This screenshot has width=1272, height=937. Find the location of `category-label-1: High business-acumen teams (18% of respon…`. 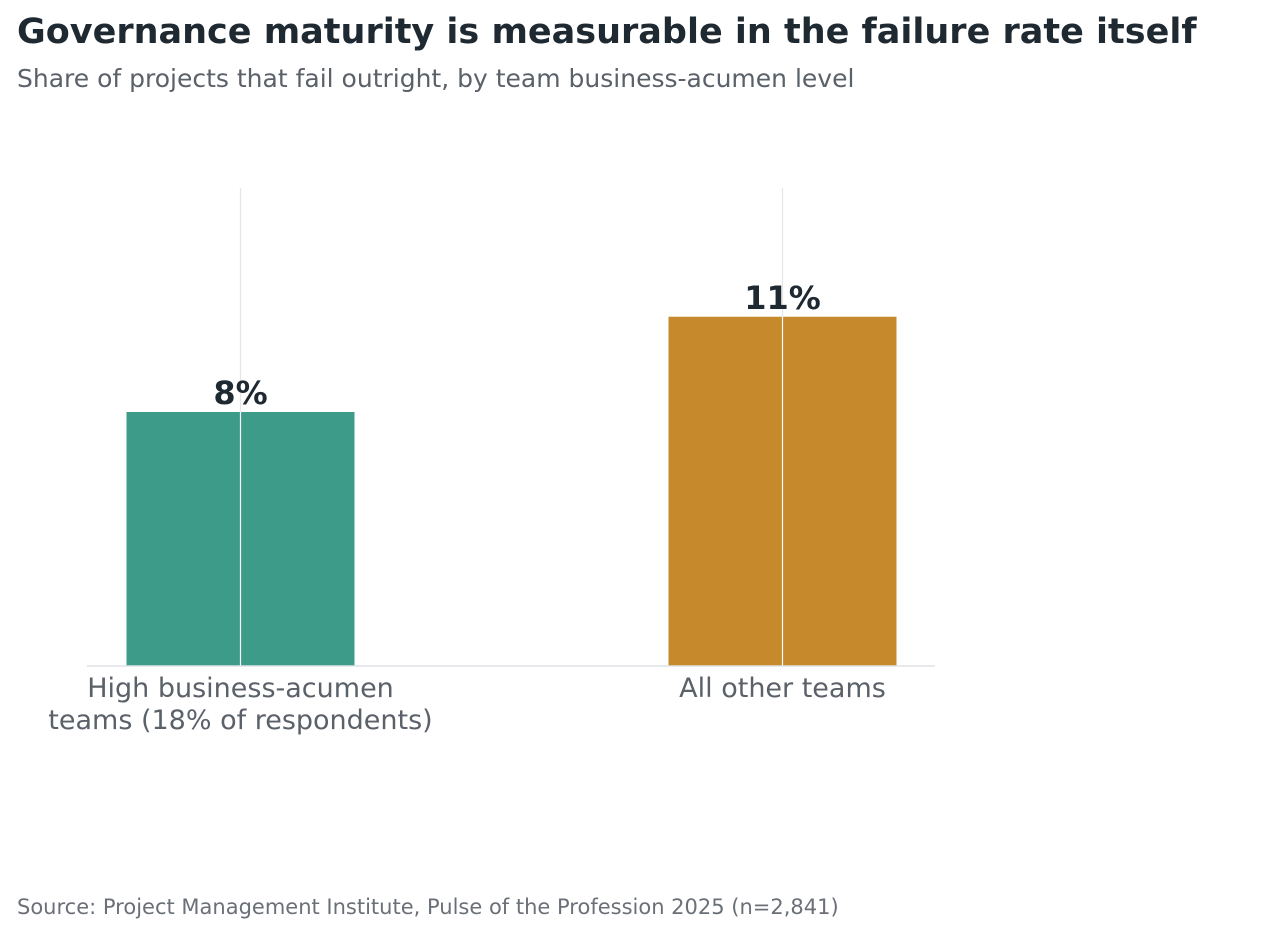

category-label-1: High business-acumen teams (18% of respon… is located at coordinates (240, 704).